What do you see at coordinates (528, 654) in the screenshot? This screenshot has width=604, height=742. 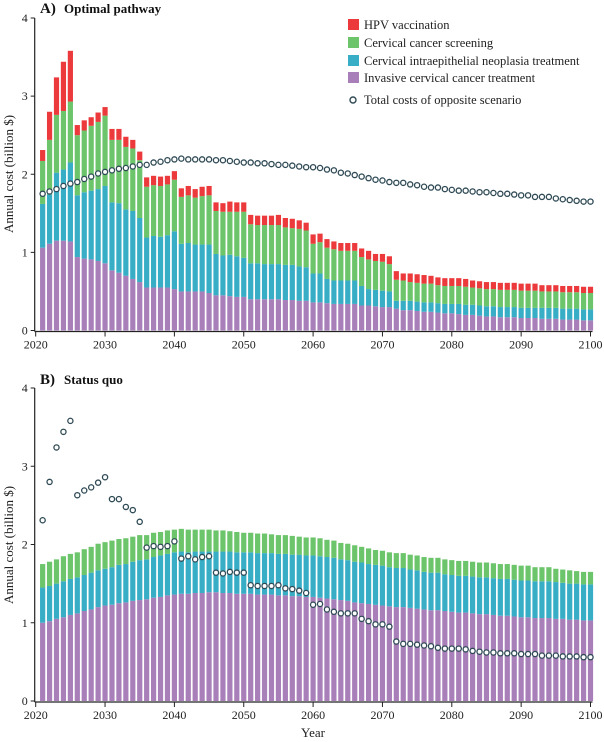 I see `opposite-dot-2091` at bounding box center [528, 654].